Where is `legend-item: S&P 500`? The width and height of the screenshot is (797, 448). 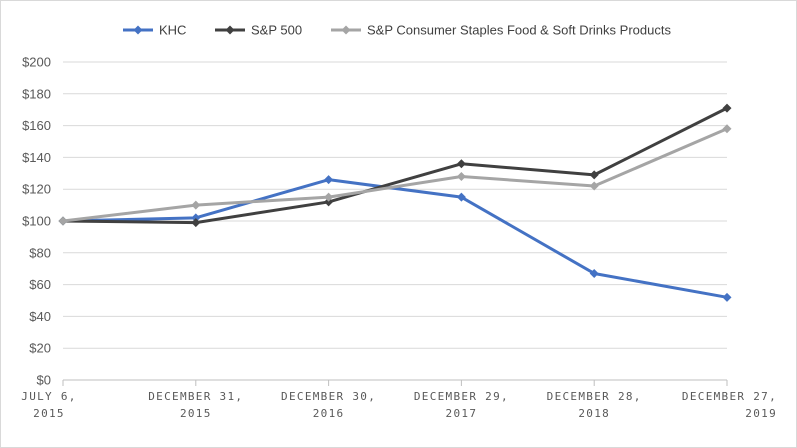
legend-item: S&P 500 is located at coordinates (258, 30).